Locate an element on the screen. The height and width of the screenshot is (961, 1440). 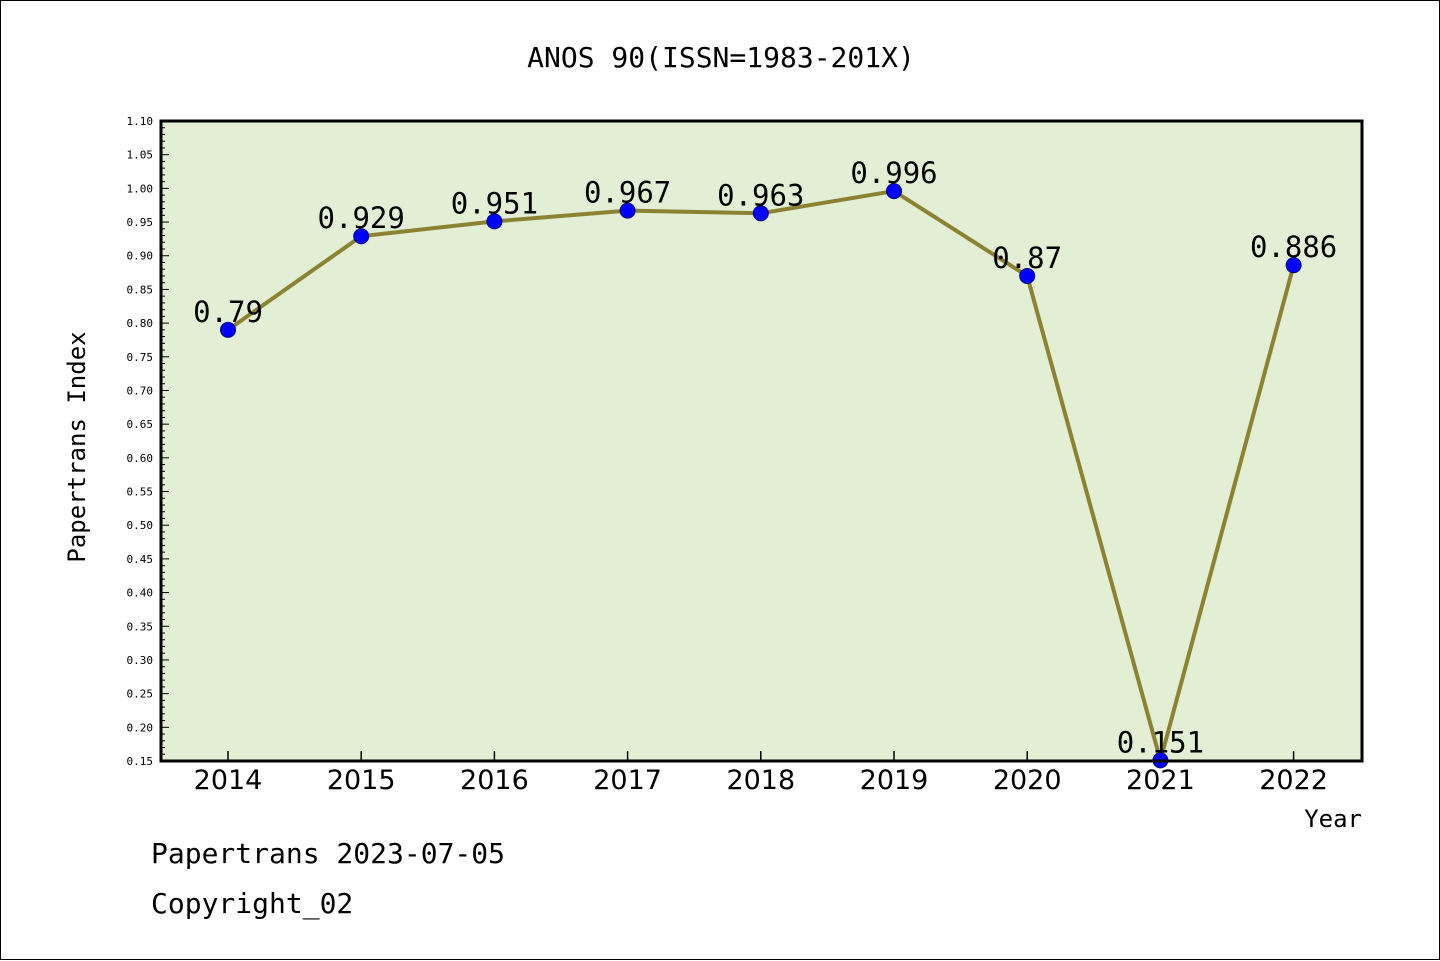
y-tick-label: 0.25 is located at coordinates (140, 694).